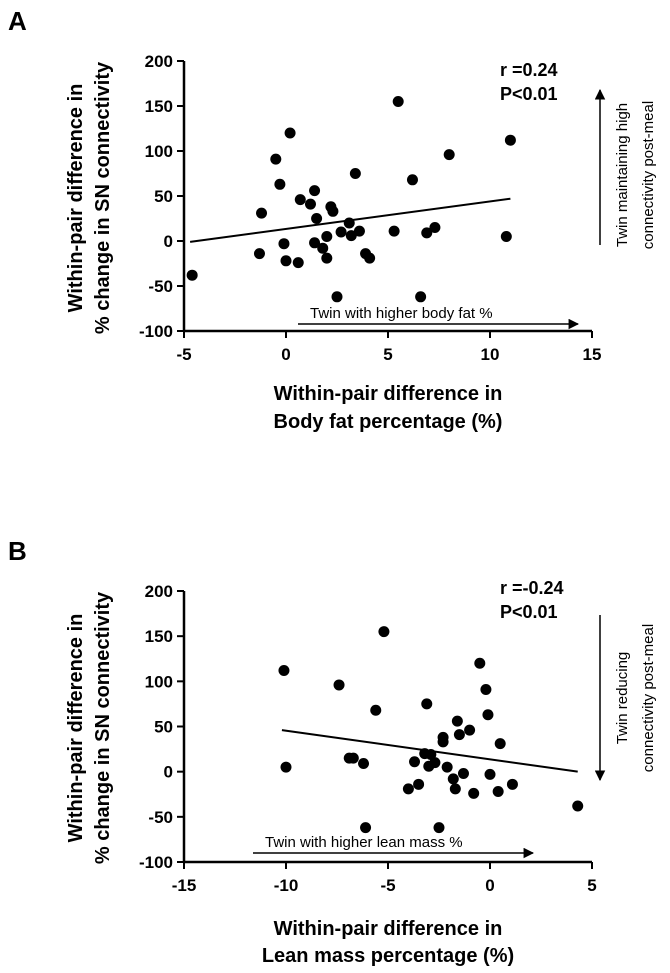 The width and height of the screenshot is (670, 973). I want to click on stat-label: r =-0.24, so click(532, 588).